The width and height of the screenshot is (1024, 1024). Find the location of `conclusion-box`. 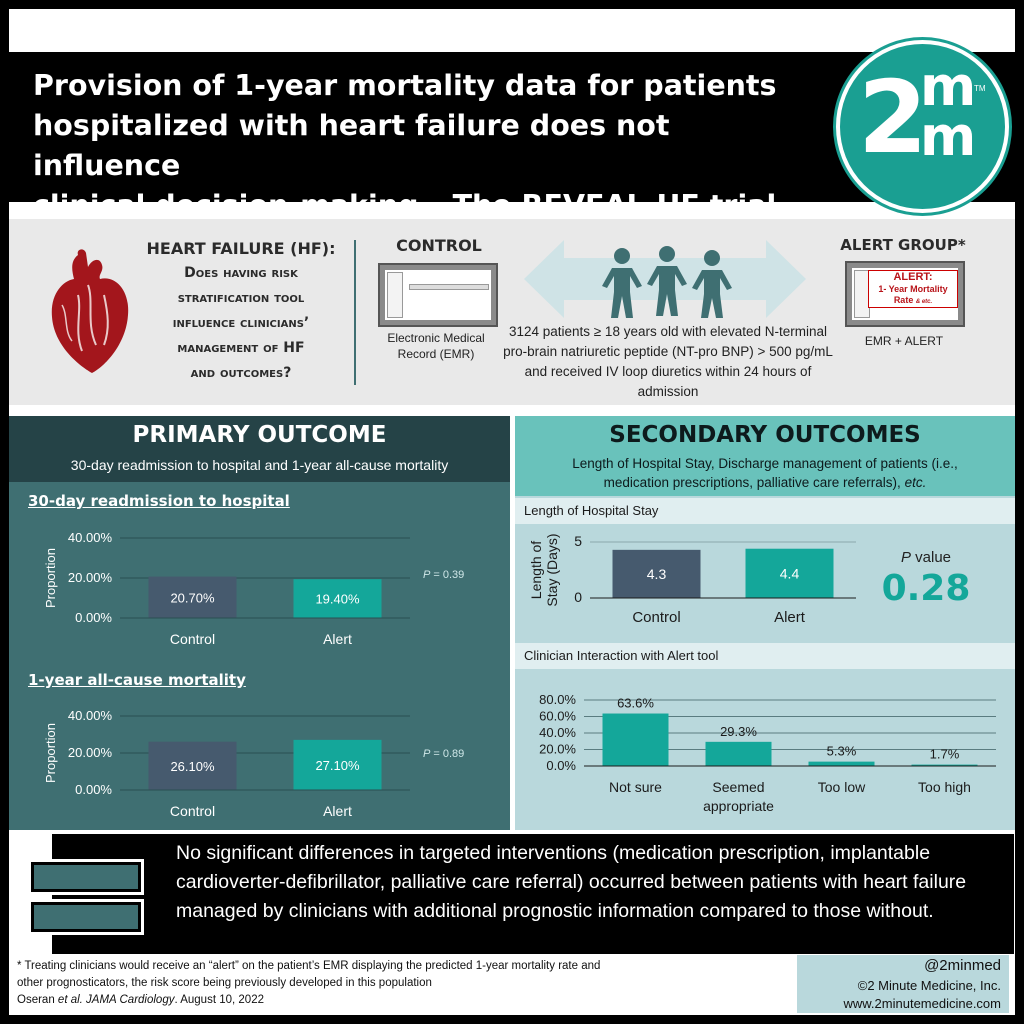

conclusion-box is located at coordinates (533, 894).